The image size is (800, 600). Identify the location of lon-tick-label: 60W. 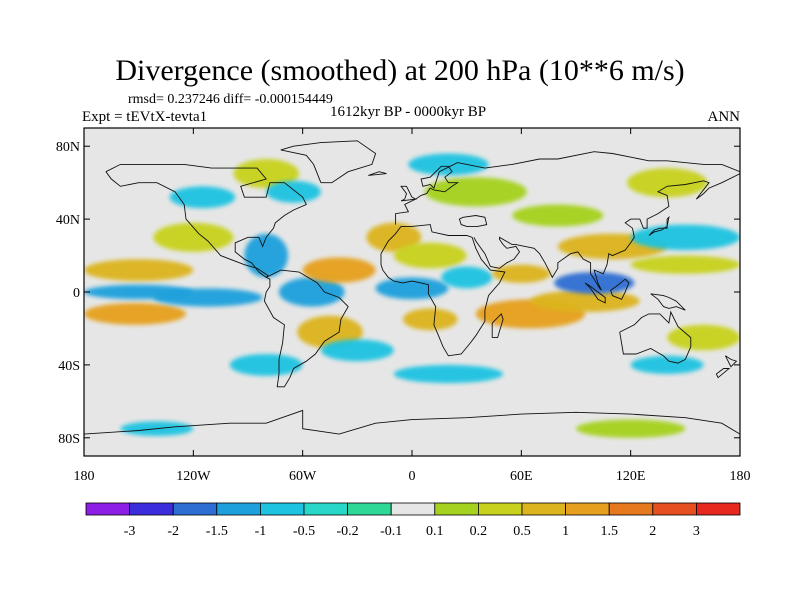
(303, 476).